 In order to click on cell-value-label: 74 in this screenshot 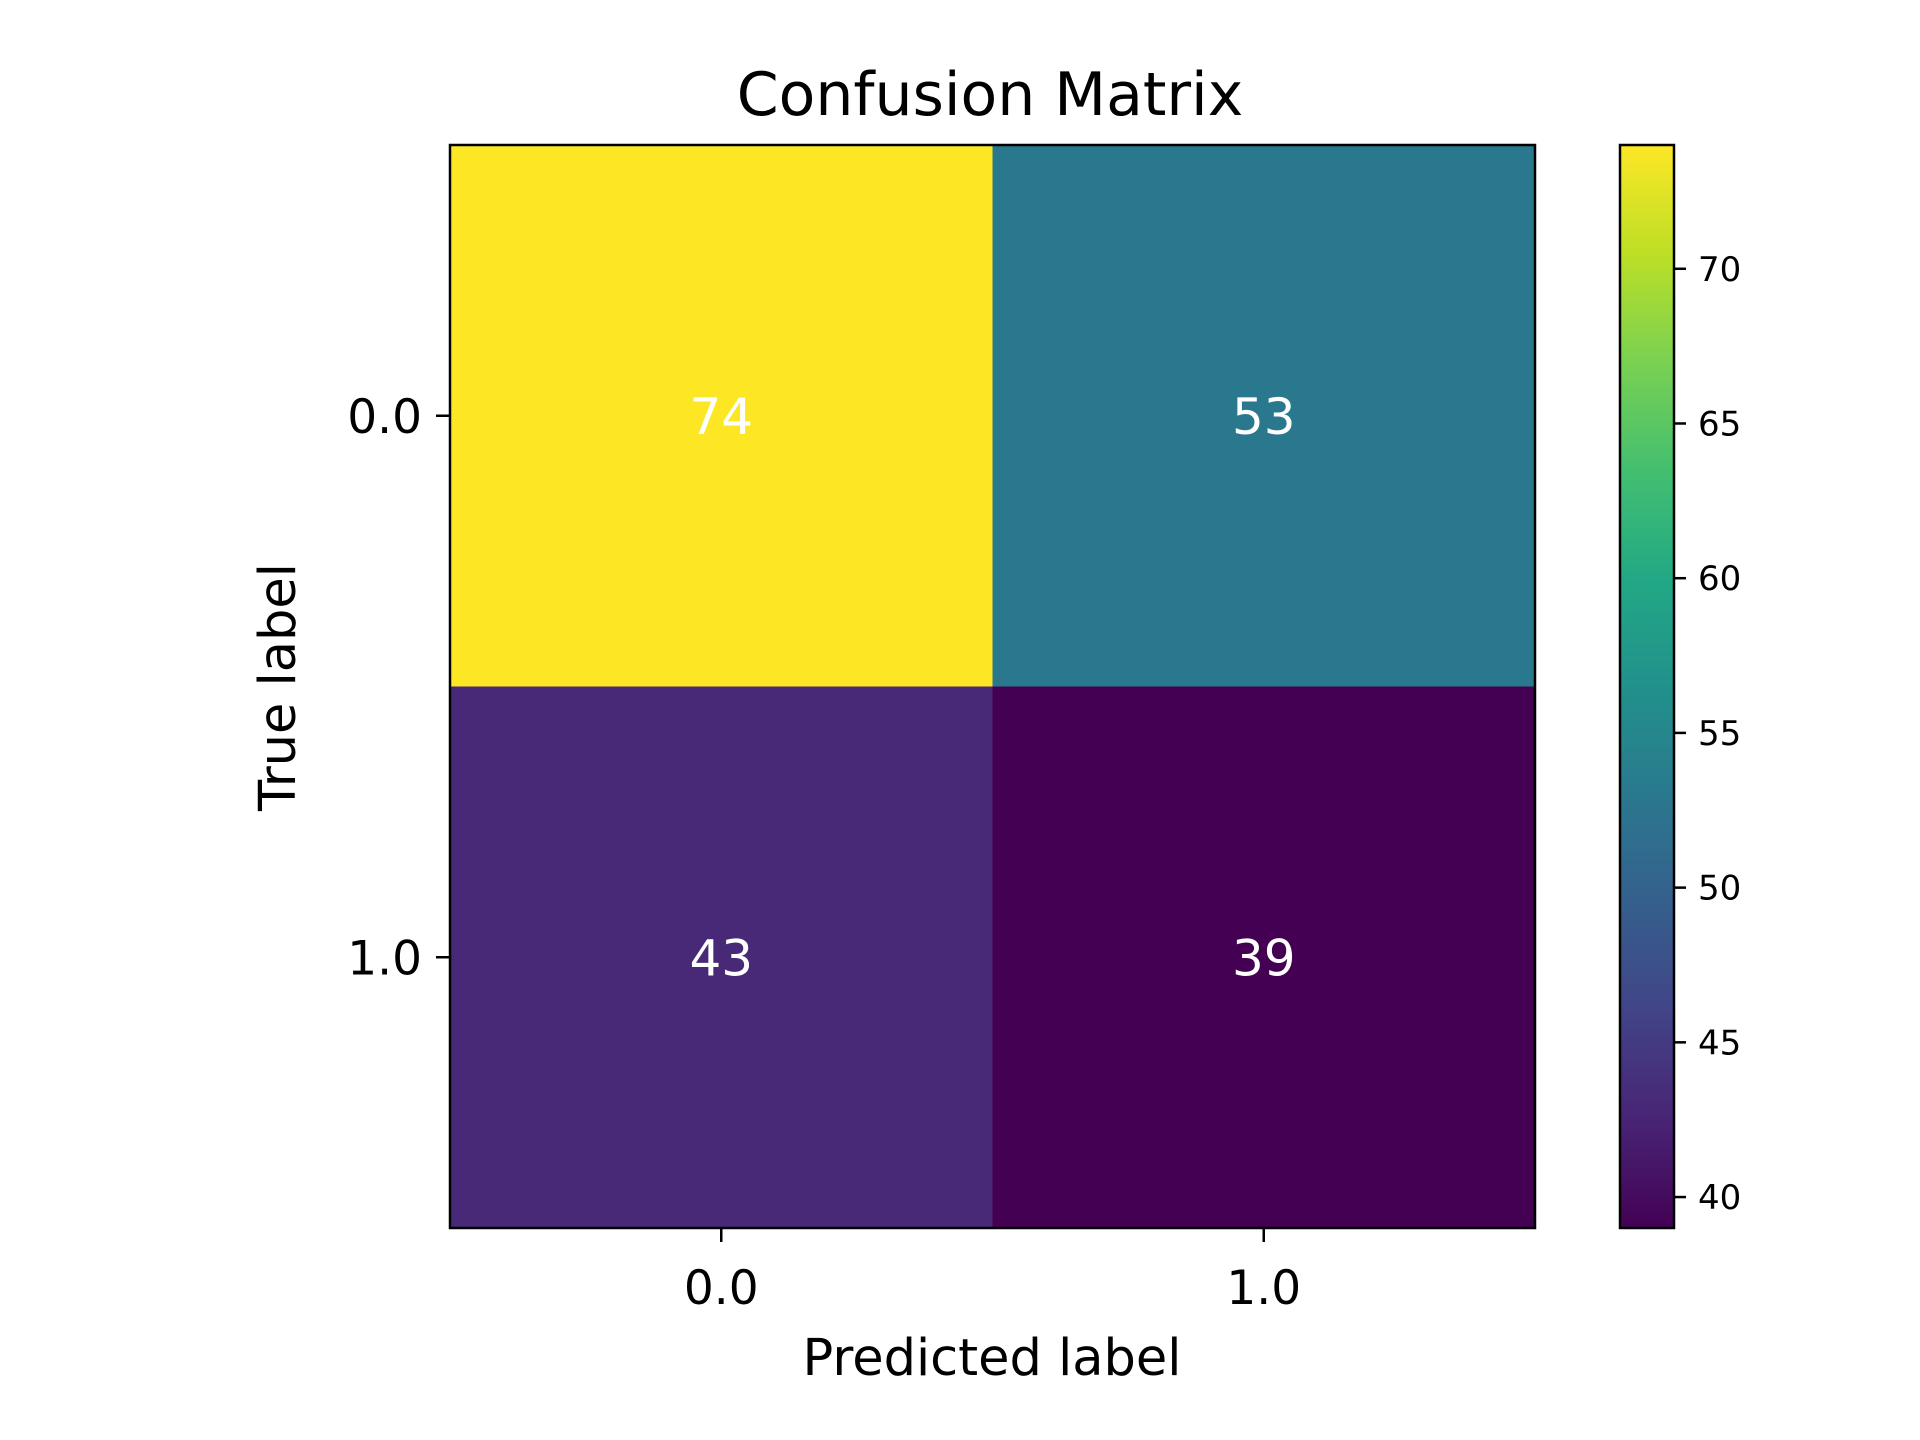, I will do `click(721, 417)`.